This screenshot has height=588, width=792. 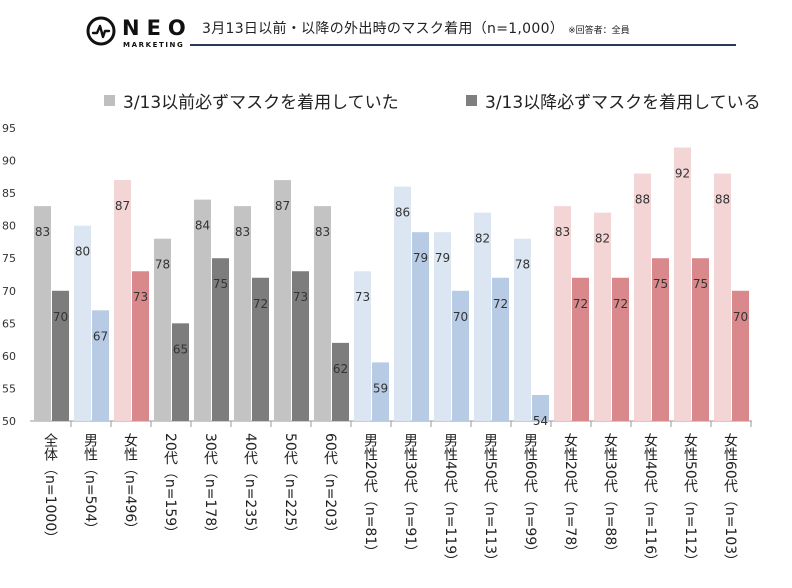 I want to click on y-tick-label: 65, so click(x=9, y=323).